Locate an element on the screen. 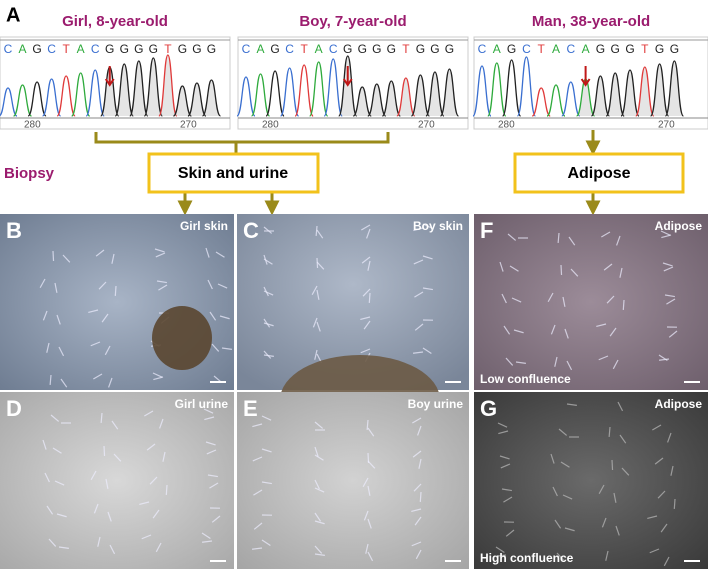 The height and width of the screenshot is (569, 708). panel-label: F is located at coordinates (486, 230).